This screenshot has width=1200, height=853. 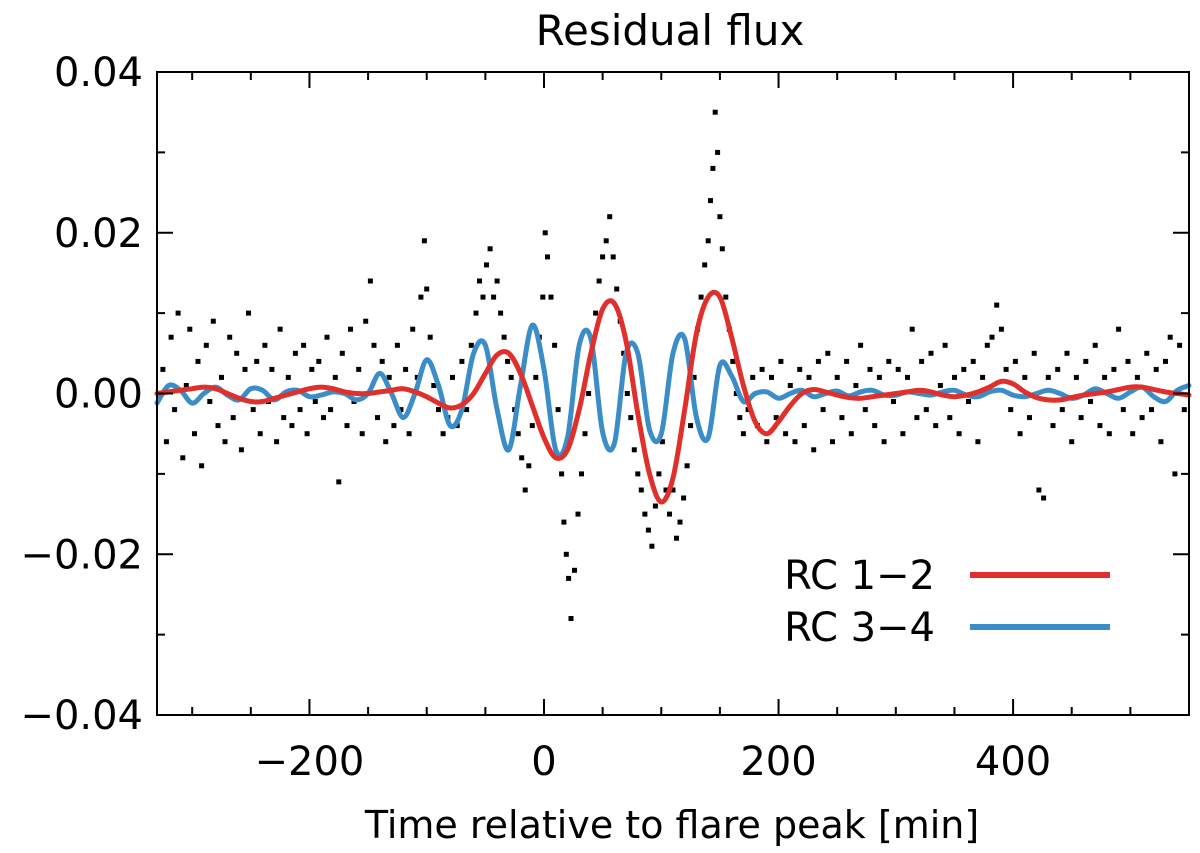 What do you see at coordinates (1013, 762) in the screenshot?
I see `x-tick-label: 400` at bounding box center [1013, 762].